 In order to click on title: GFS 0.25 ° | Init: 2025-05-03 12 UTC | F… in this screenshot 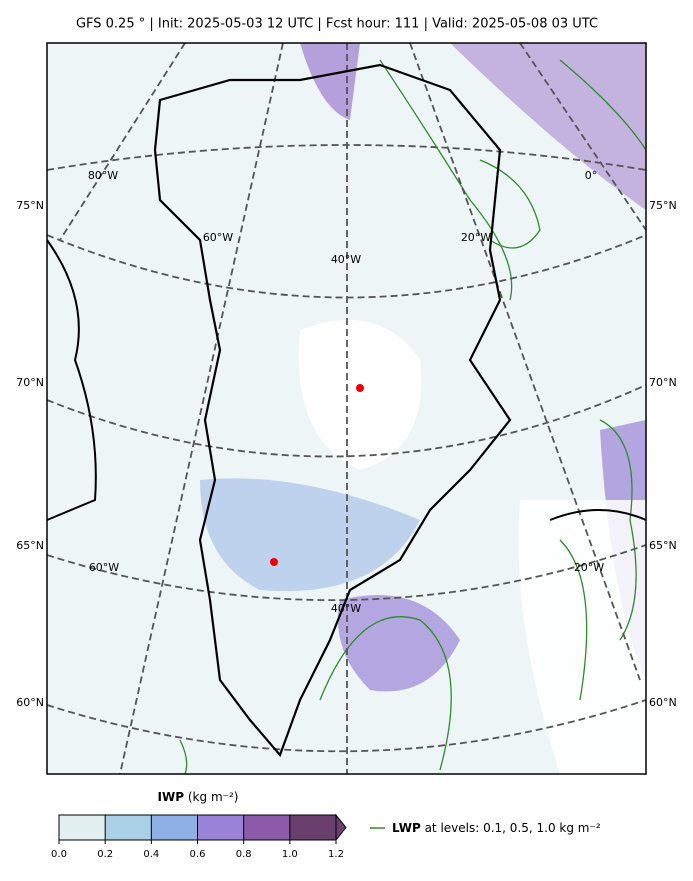, I will do `click(337, 24)`.